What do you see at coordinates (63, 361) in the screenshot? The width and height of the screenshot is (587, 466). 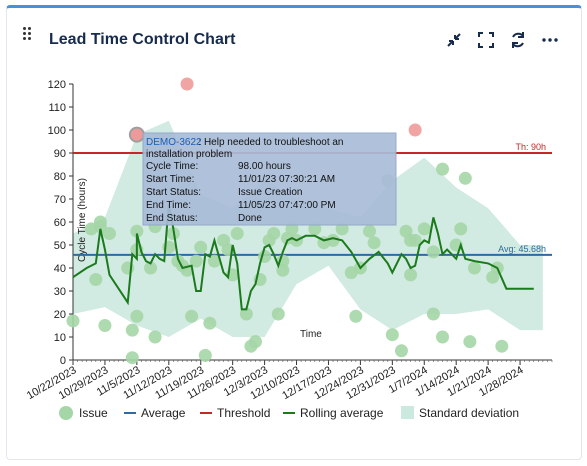 I see `y-tick-label: 0` at bounding box center [63, 361].